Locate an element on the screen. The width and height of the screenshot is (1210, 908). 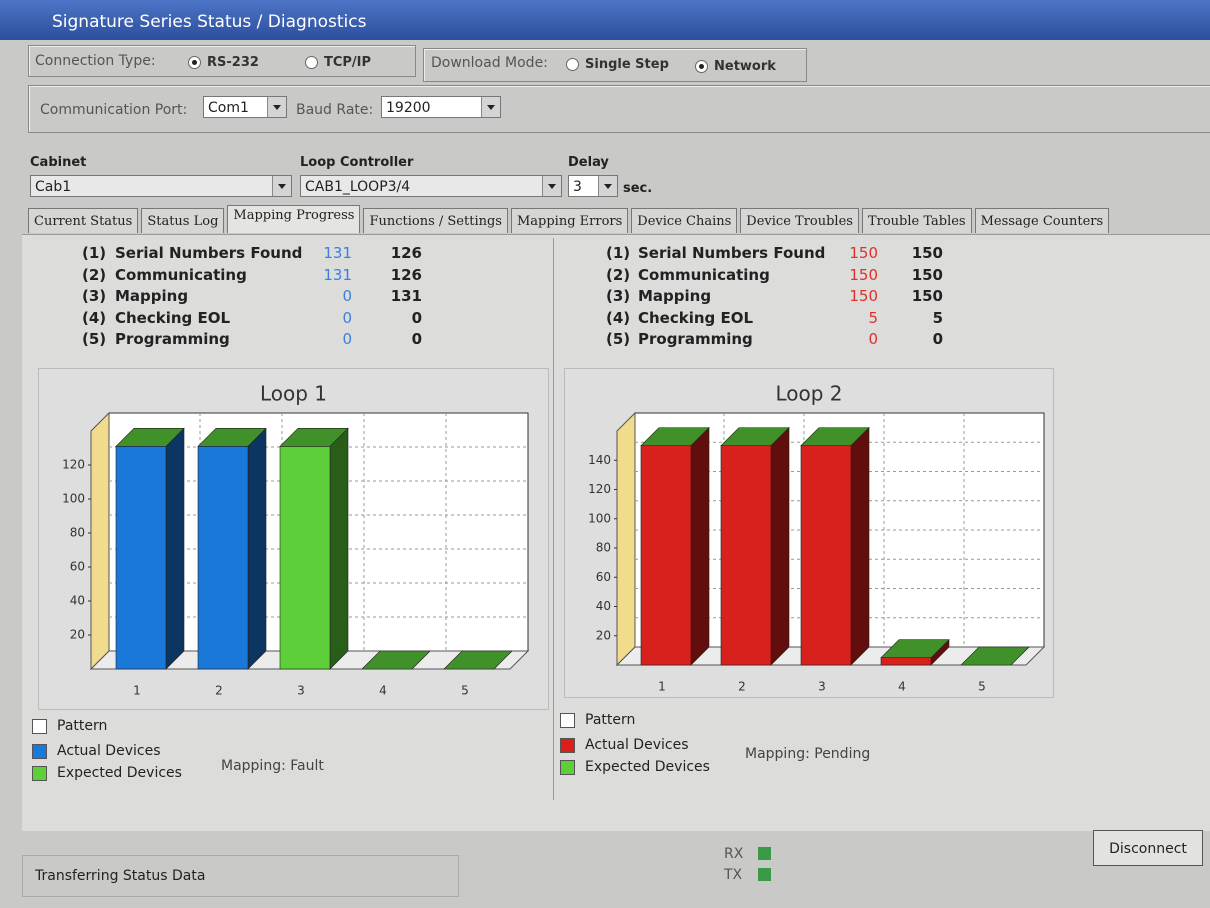
radio-label: Single Step is located at coordinates (627, 64).